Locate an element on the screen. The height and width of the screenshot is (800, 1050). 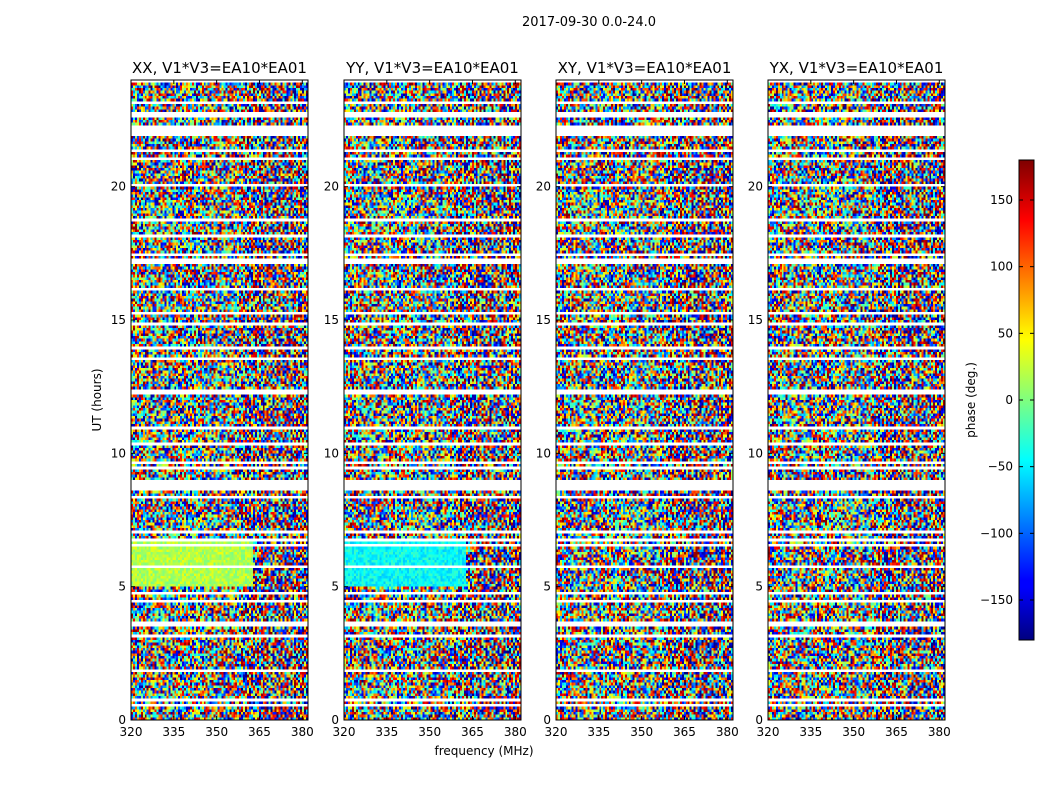
colorbar-label: phase (deg.) is located at coordinates (971, 400).